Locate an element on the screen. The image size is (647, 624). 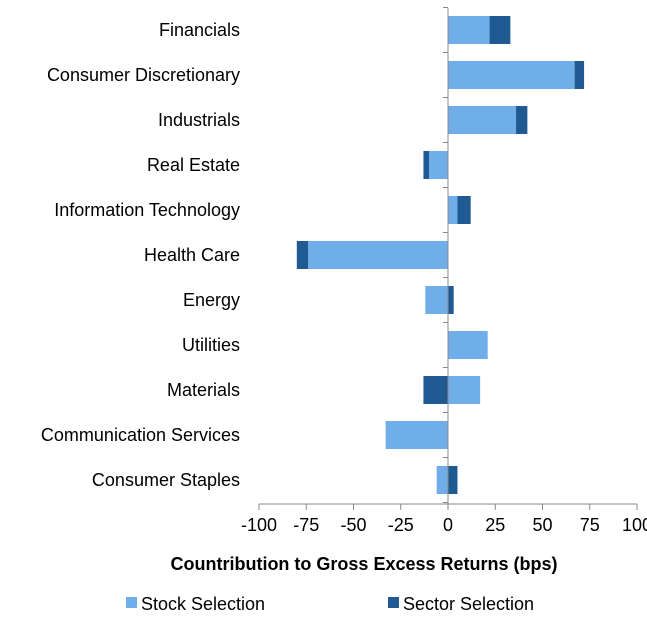
x-tick-label: -100 is located at coordinates (259, 525).